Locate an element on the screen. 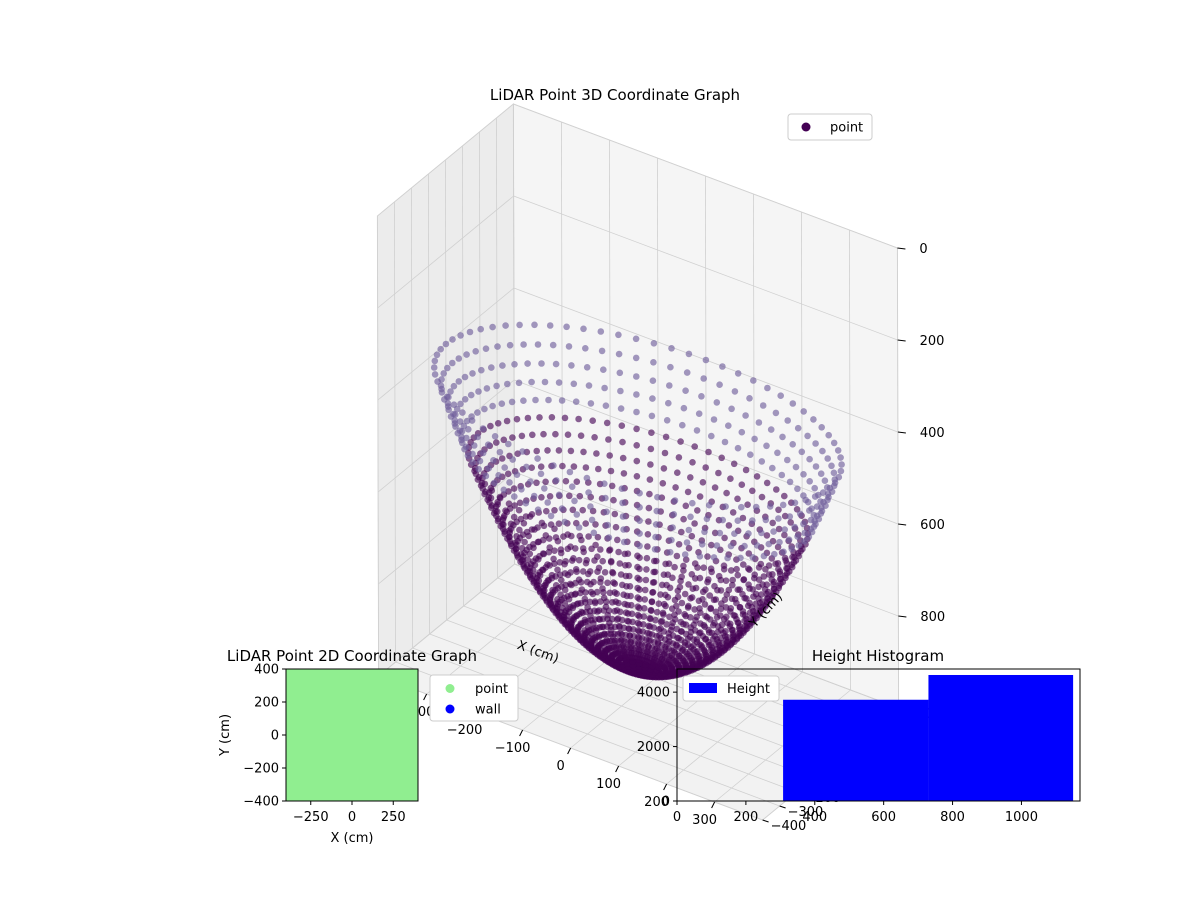  y-tick-label: −200 is located at coordinates (261, 769).